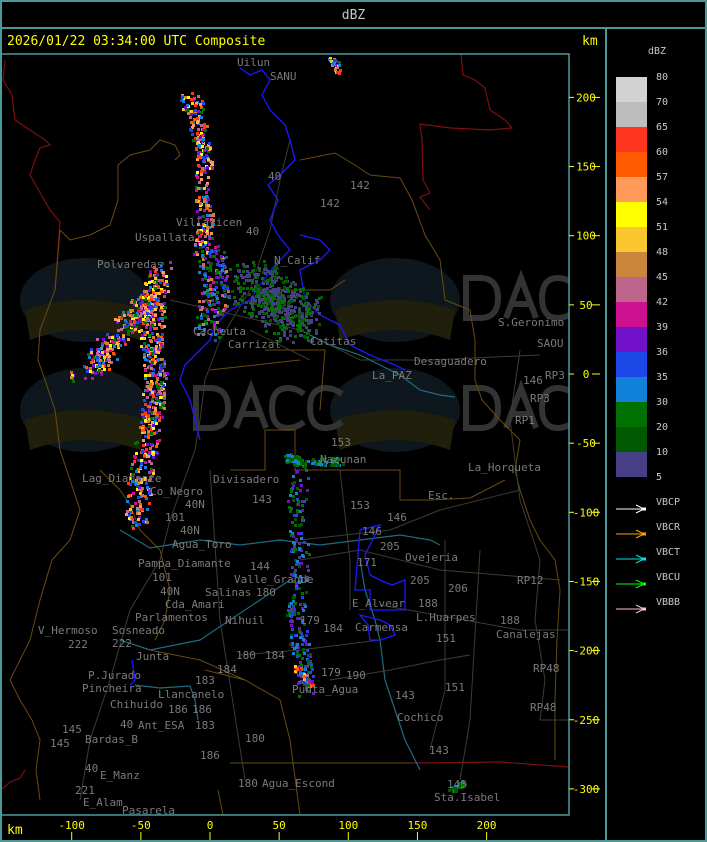  What do you see at coordinates (191, 694) in the screenshot?
I see `place-label: Llancanelo` at bounding box center [191, 694].